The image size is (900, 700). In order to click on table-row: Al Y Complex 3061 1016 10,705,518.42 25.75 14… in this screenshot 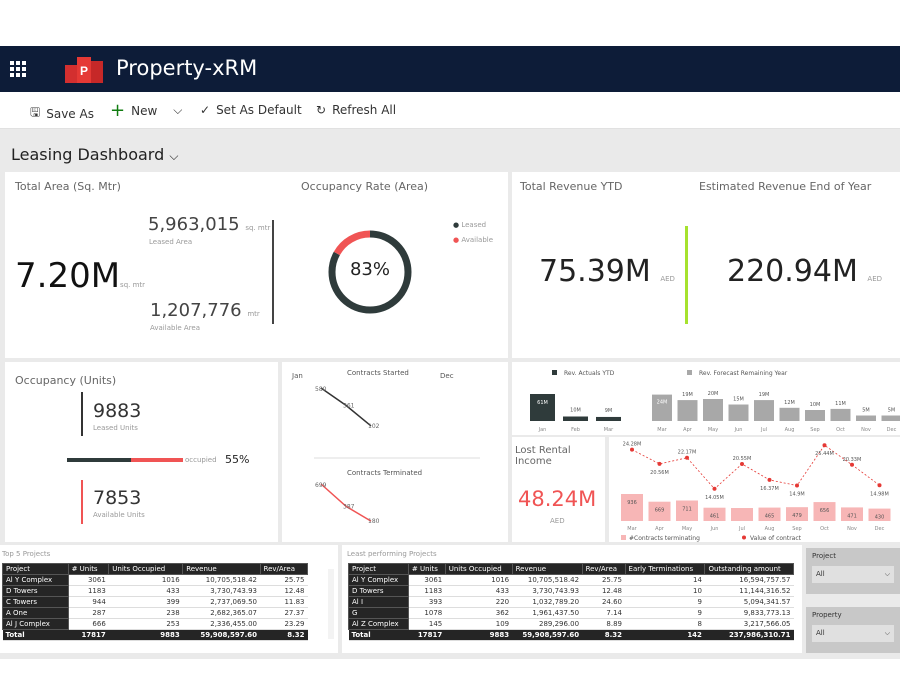, I will do `click(571, 580)`.